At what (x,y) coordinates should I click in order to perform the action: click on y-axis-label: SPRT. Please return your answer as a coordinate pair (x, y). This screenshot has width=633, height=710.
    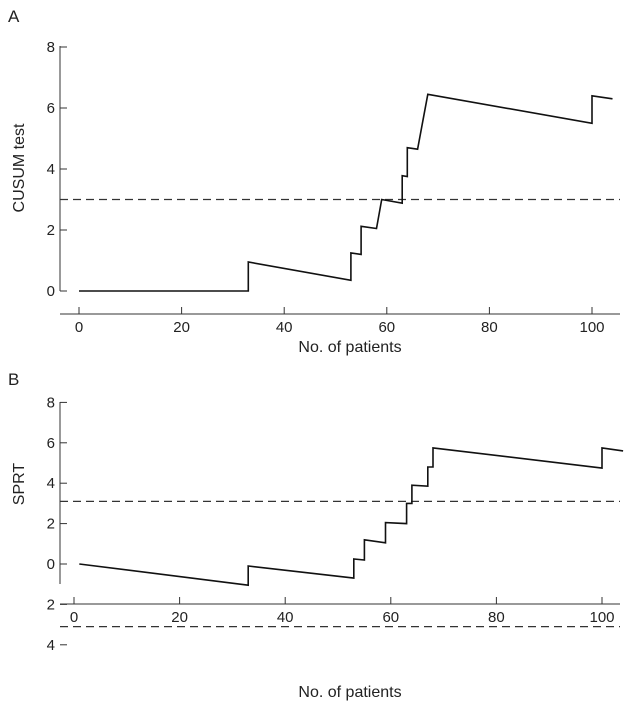
    Looking at the image, I should click on (19, 484).